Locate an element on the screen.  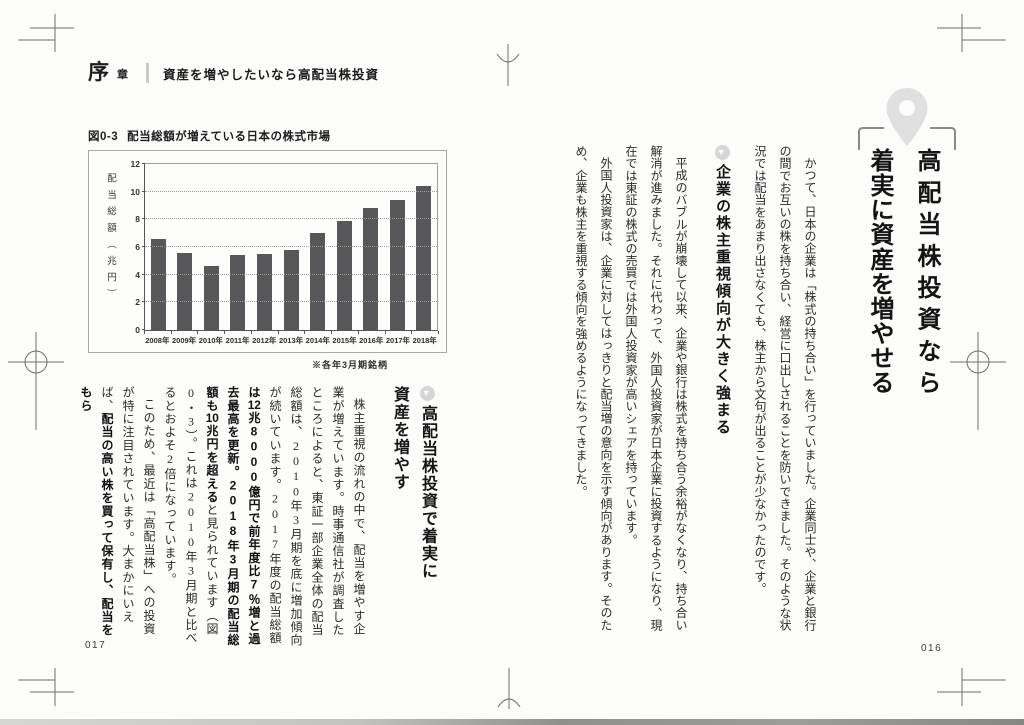
registration-mark-left is located at coordinates (36, 381).